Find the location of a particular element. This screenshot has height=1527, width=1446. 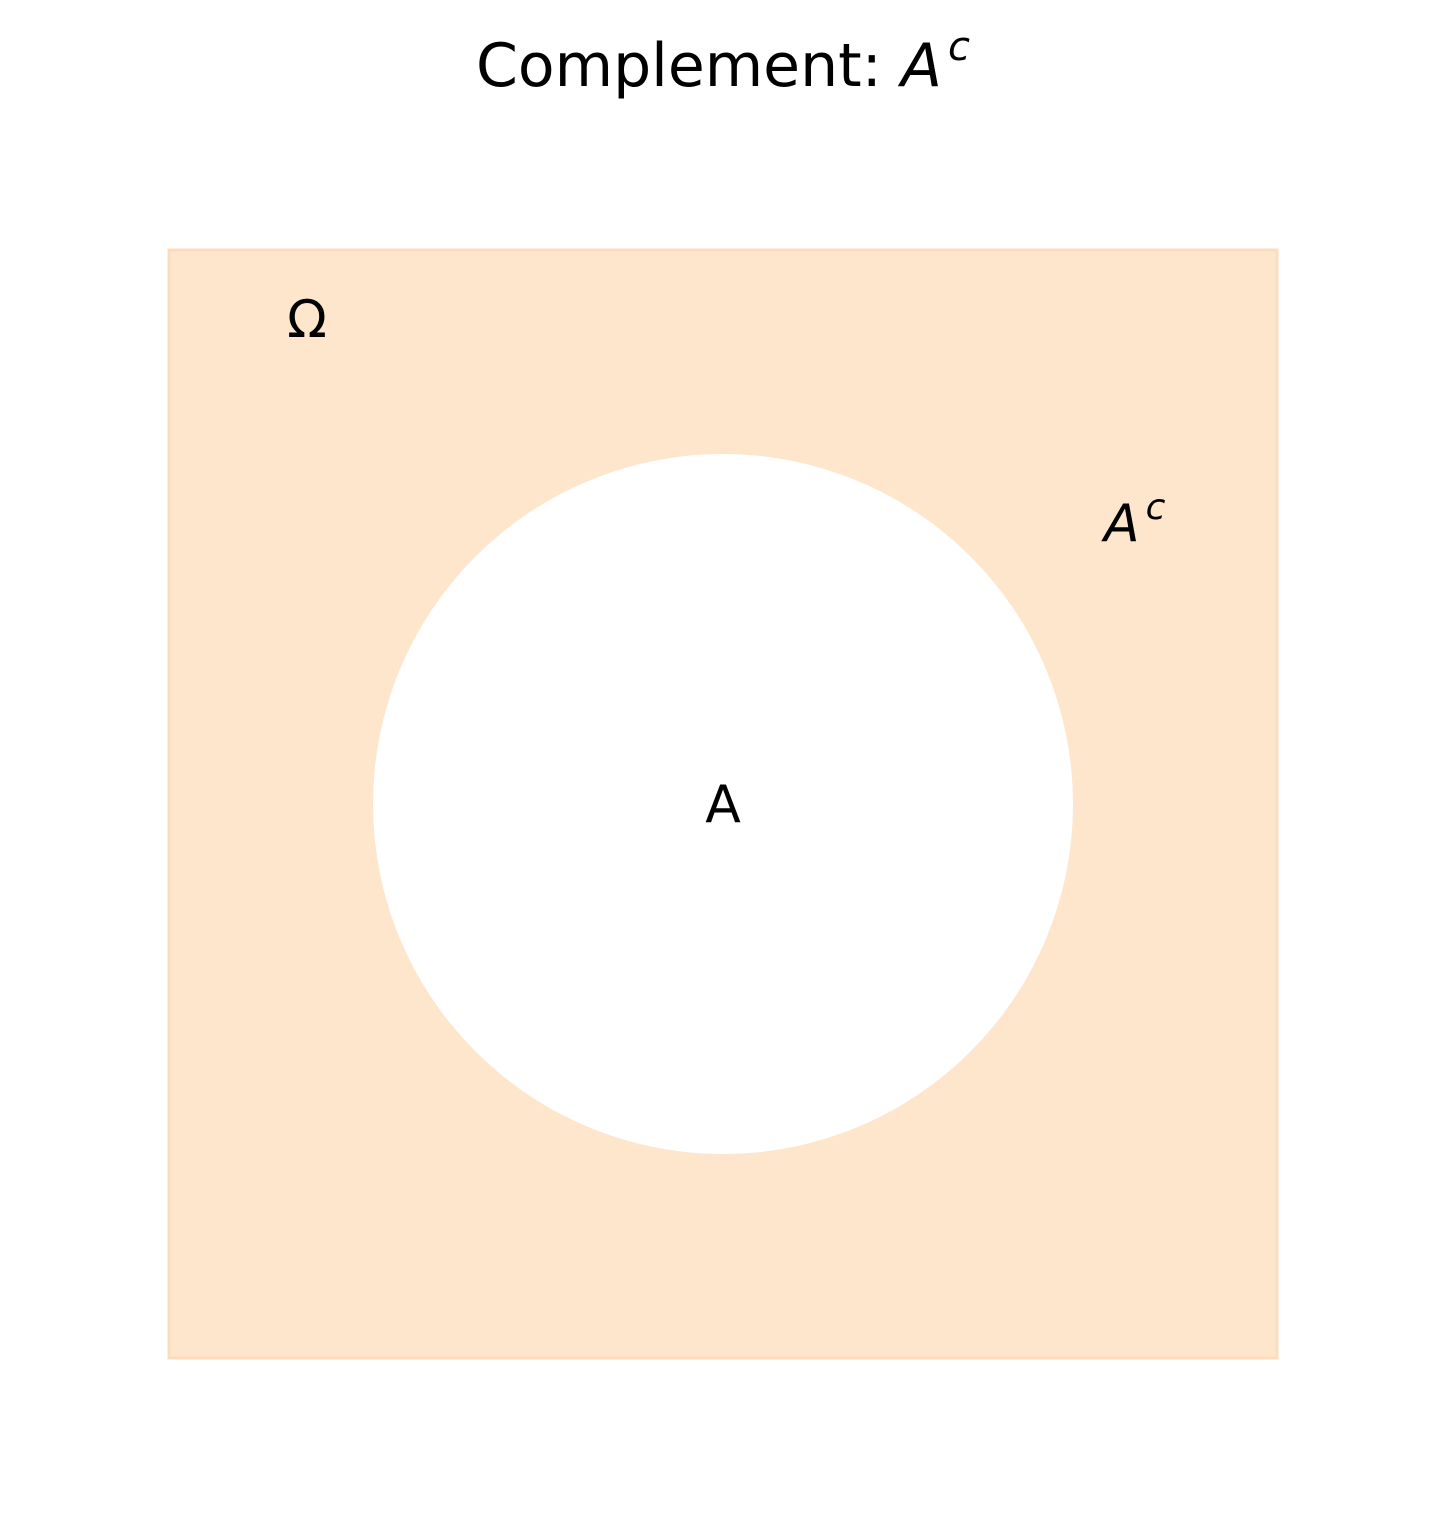

complement-superscript: c is located at coordinates (1156, 507).